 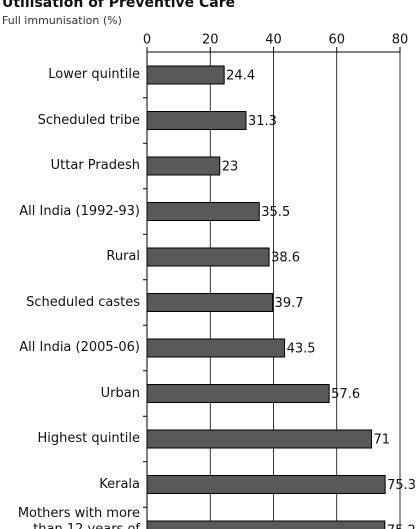 I want to click on x-tick-label: 0, so click(x=147, y=40).